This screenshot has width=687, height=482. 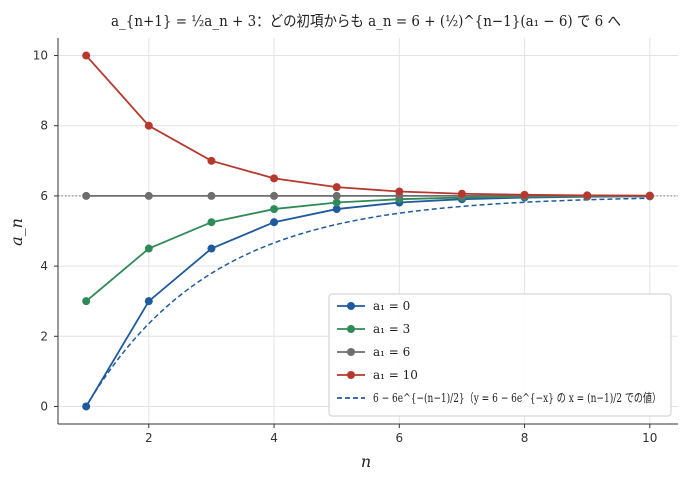 I want to click on x-axis-label: n, so click(x=366, y=461).